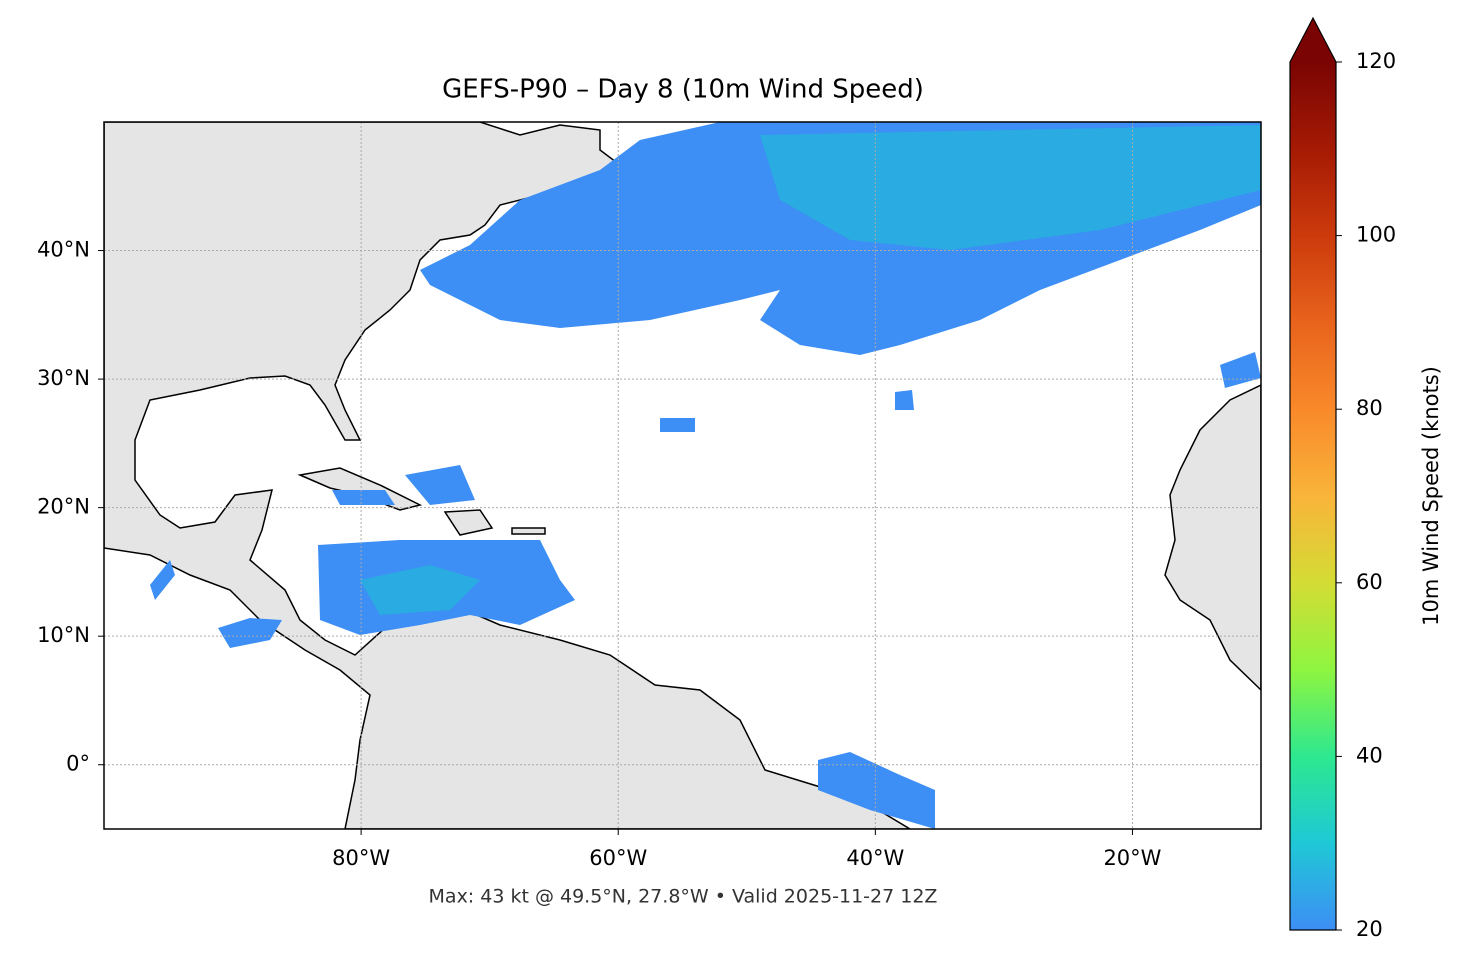  Describe the element at coordinates (1369, 408) in the screenshot. I see `colorbar-tick-label: 80` at that location.